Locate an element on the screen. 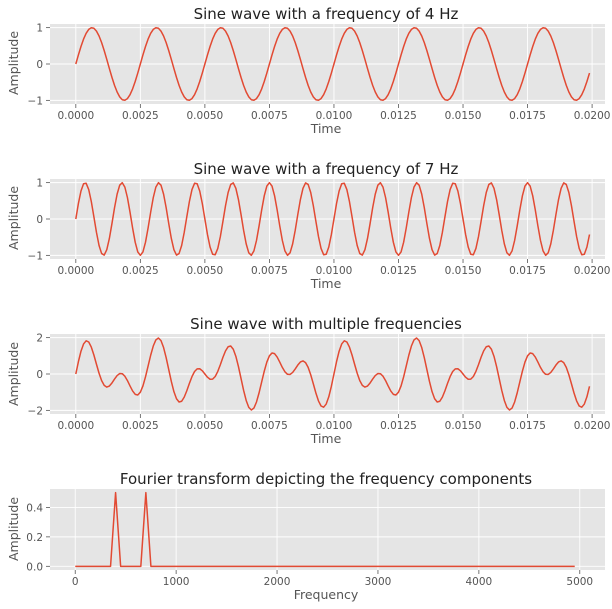  y-tick-label: 0.4 is located at coordinates (34, 508).